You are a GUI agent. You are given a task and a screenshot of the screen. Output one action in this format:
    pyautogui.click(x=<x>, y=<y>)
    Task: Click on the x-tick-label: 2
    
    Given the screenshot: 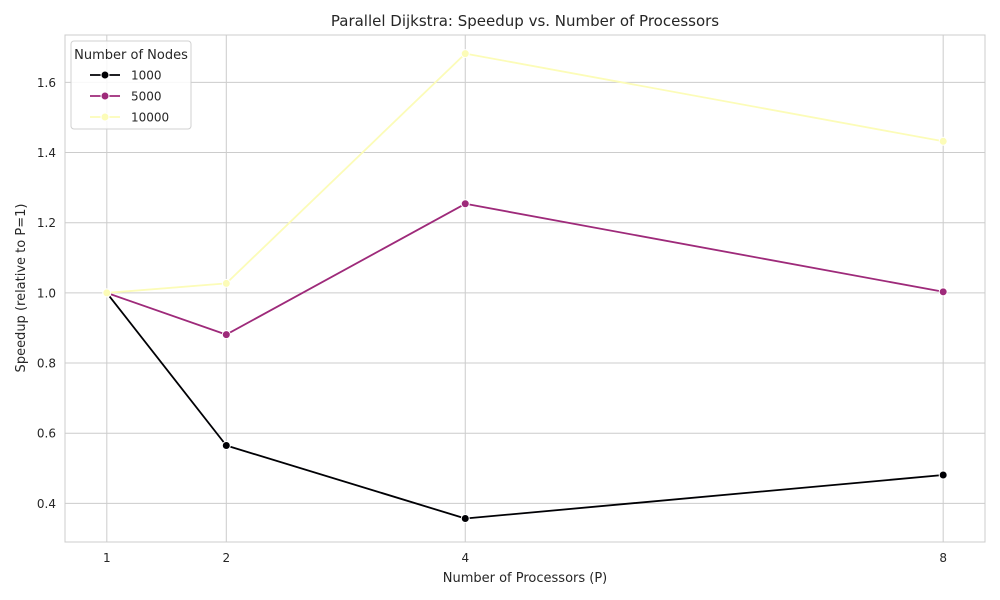 What is the action you would take?
    pyautogui.click(x=226, y=558)
    